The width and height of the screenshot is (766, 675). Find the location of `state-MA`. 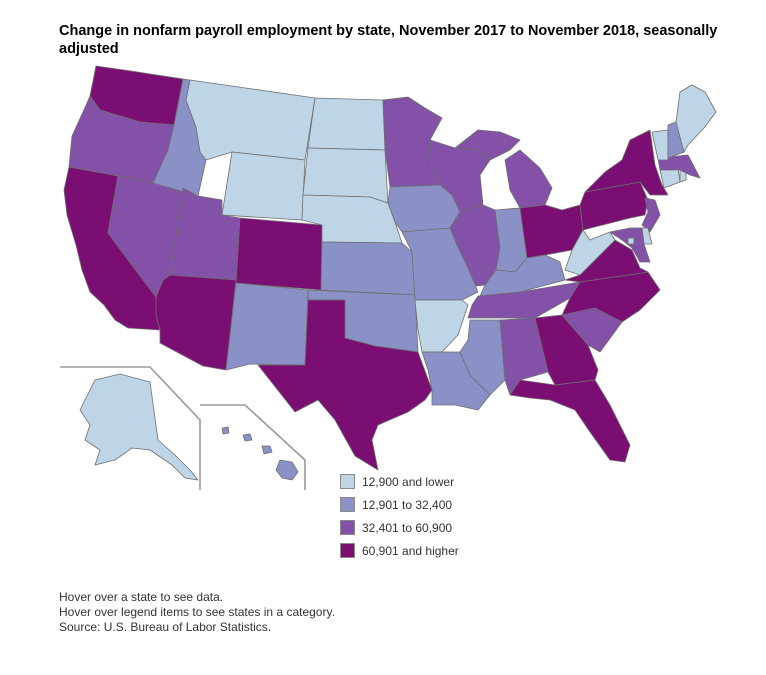

state-MA is located at coordinates (679, 166).